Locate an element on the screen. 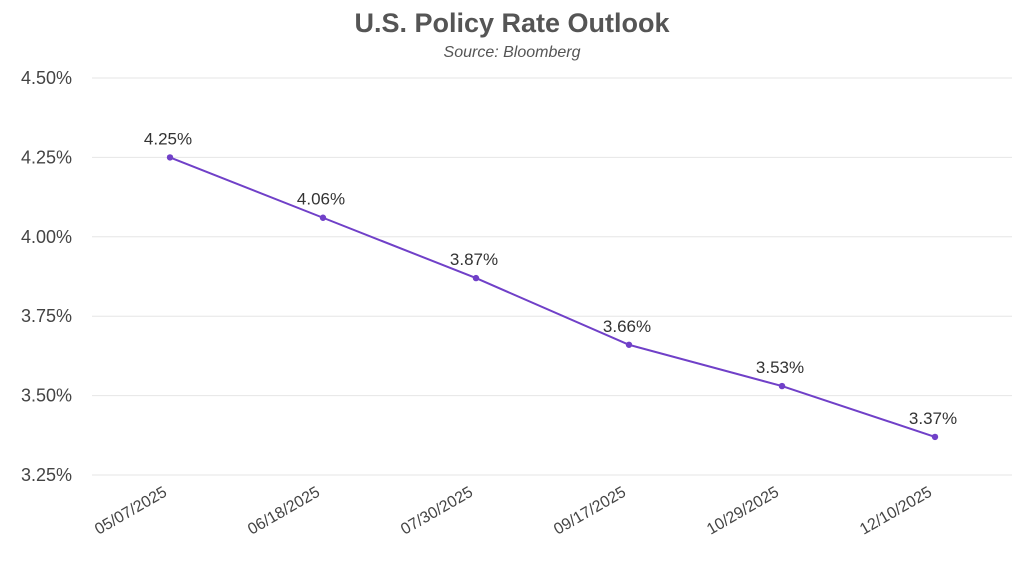 This screenshot has width=1024, height=571. chart-title: U.S. Policy Rate Outlook is located at coordinates (512, 23).